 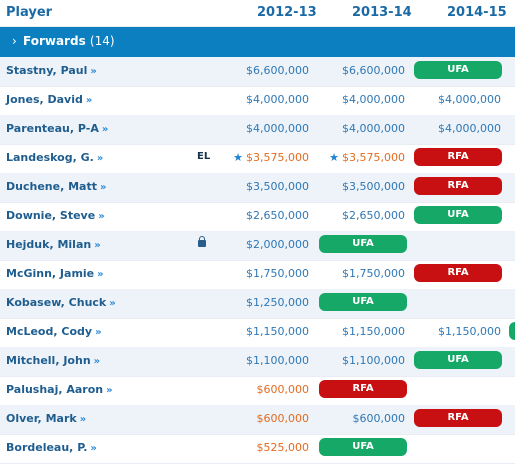 I want to click on player-column-header: Player, so click(x=29, y=12).